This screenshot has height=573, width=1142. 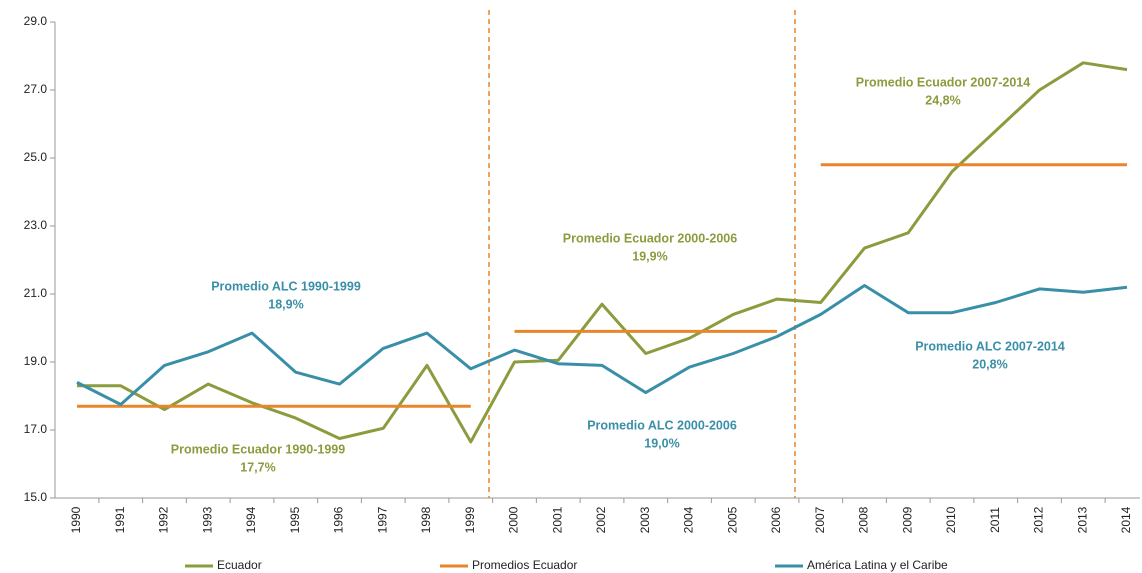 I want to click on x-tick-label: 2003, so click(x=645, y=519).